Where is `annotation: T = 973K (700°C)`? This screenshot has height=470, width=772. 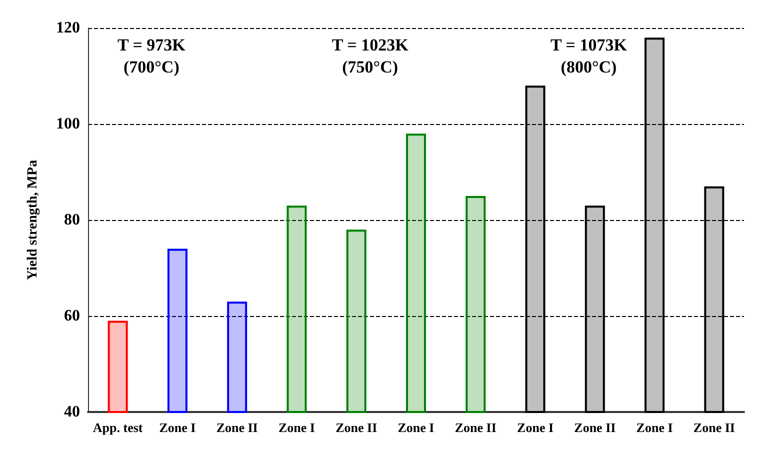 annotation: T = 973K (700°C) is located at coordinates (151, 56).